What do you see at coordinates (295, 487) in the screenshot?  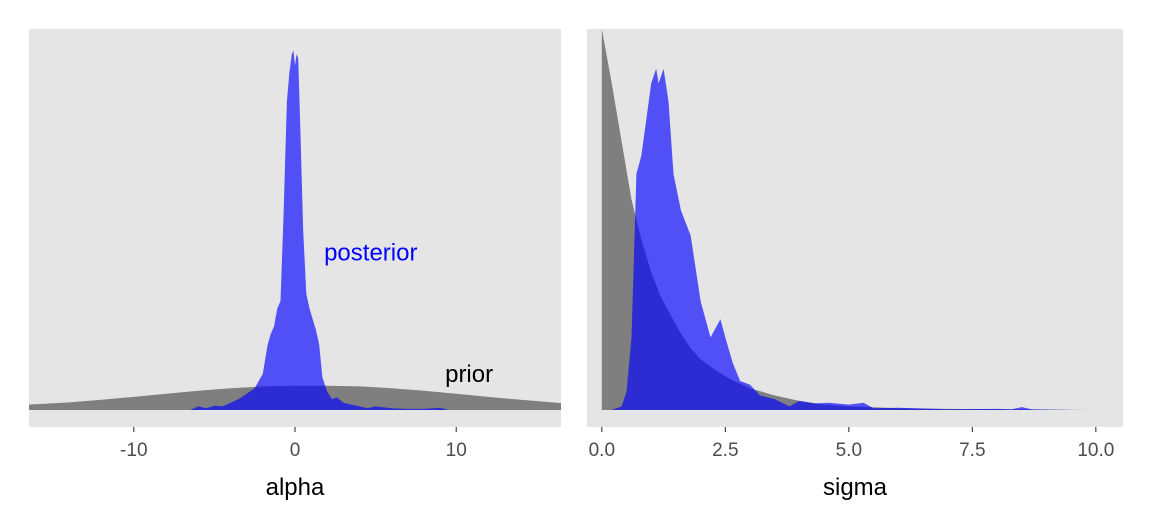 I see `x-axis-title: alpha` at bounding box center [295, 487].